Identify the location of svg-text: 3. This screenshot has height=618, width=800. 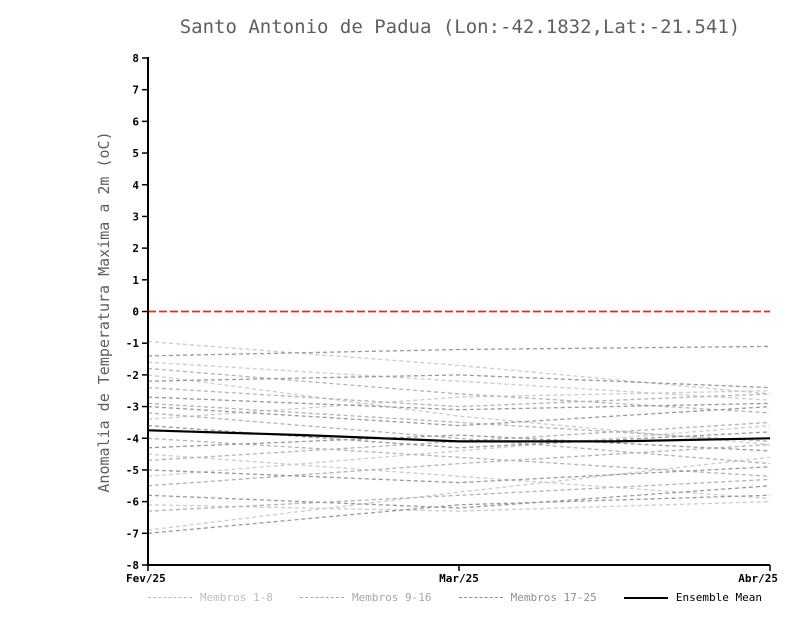
(135, 216).